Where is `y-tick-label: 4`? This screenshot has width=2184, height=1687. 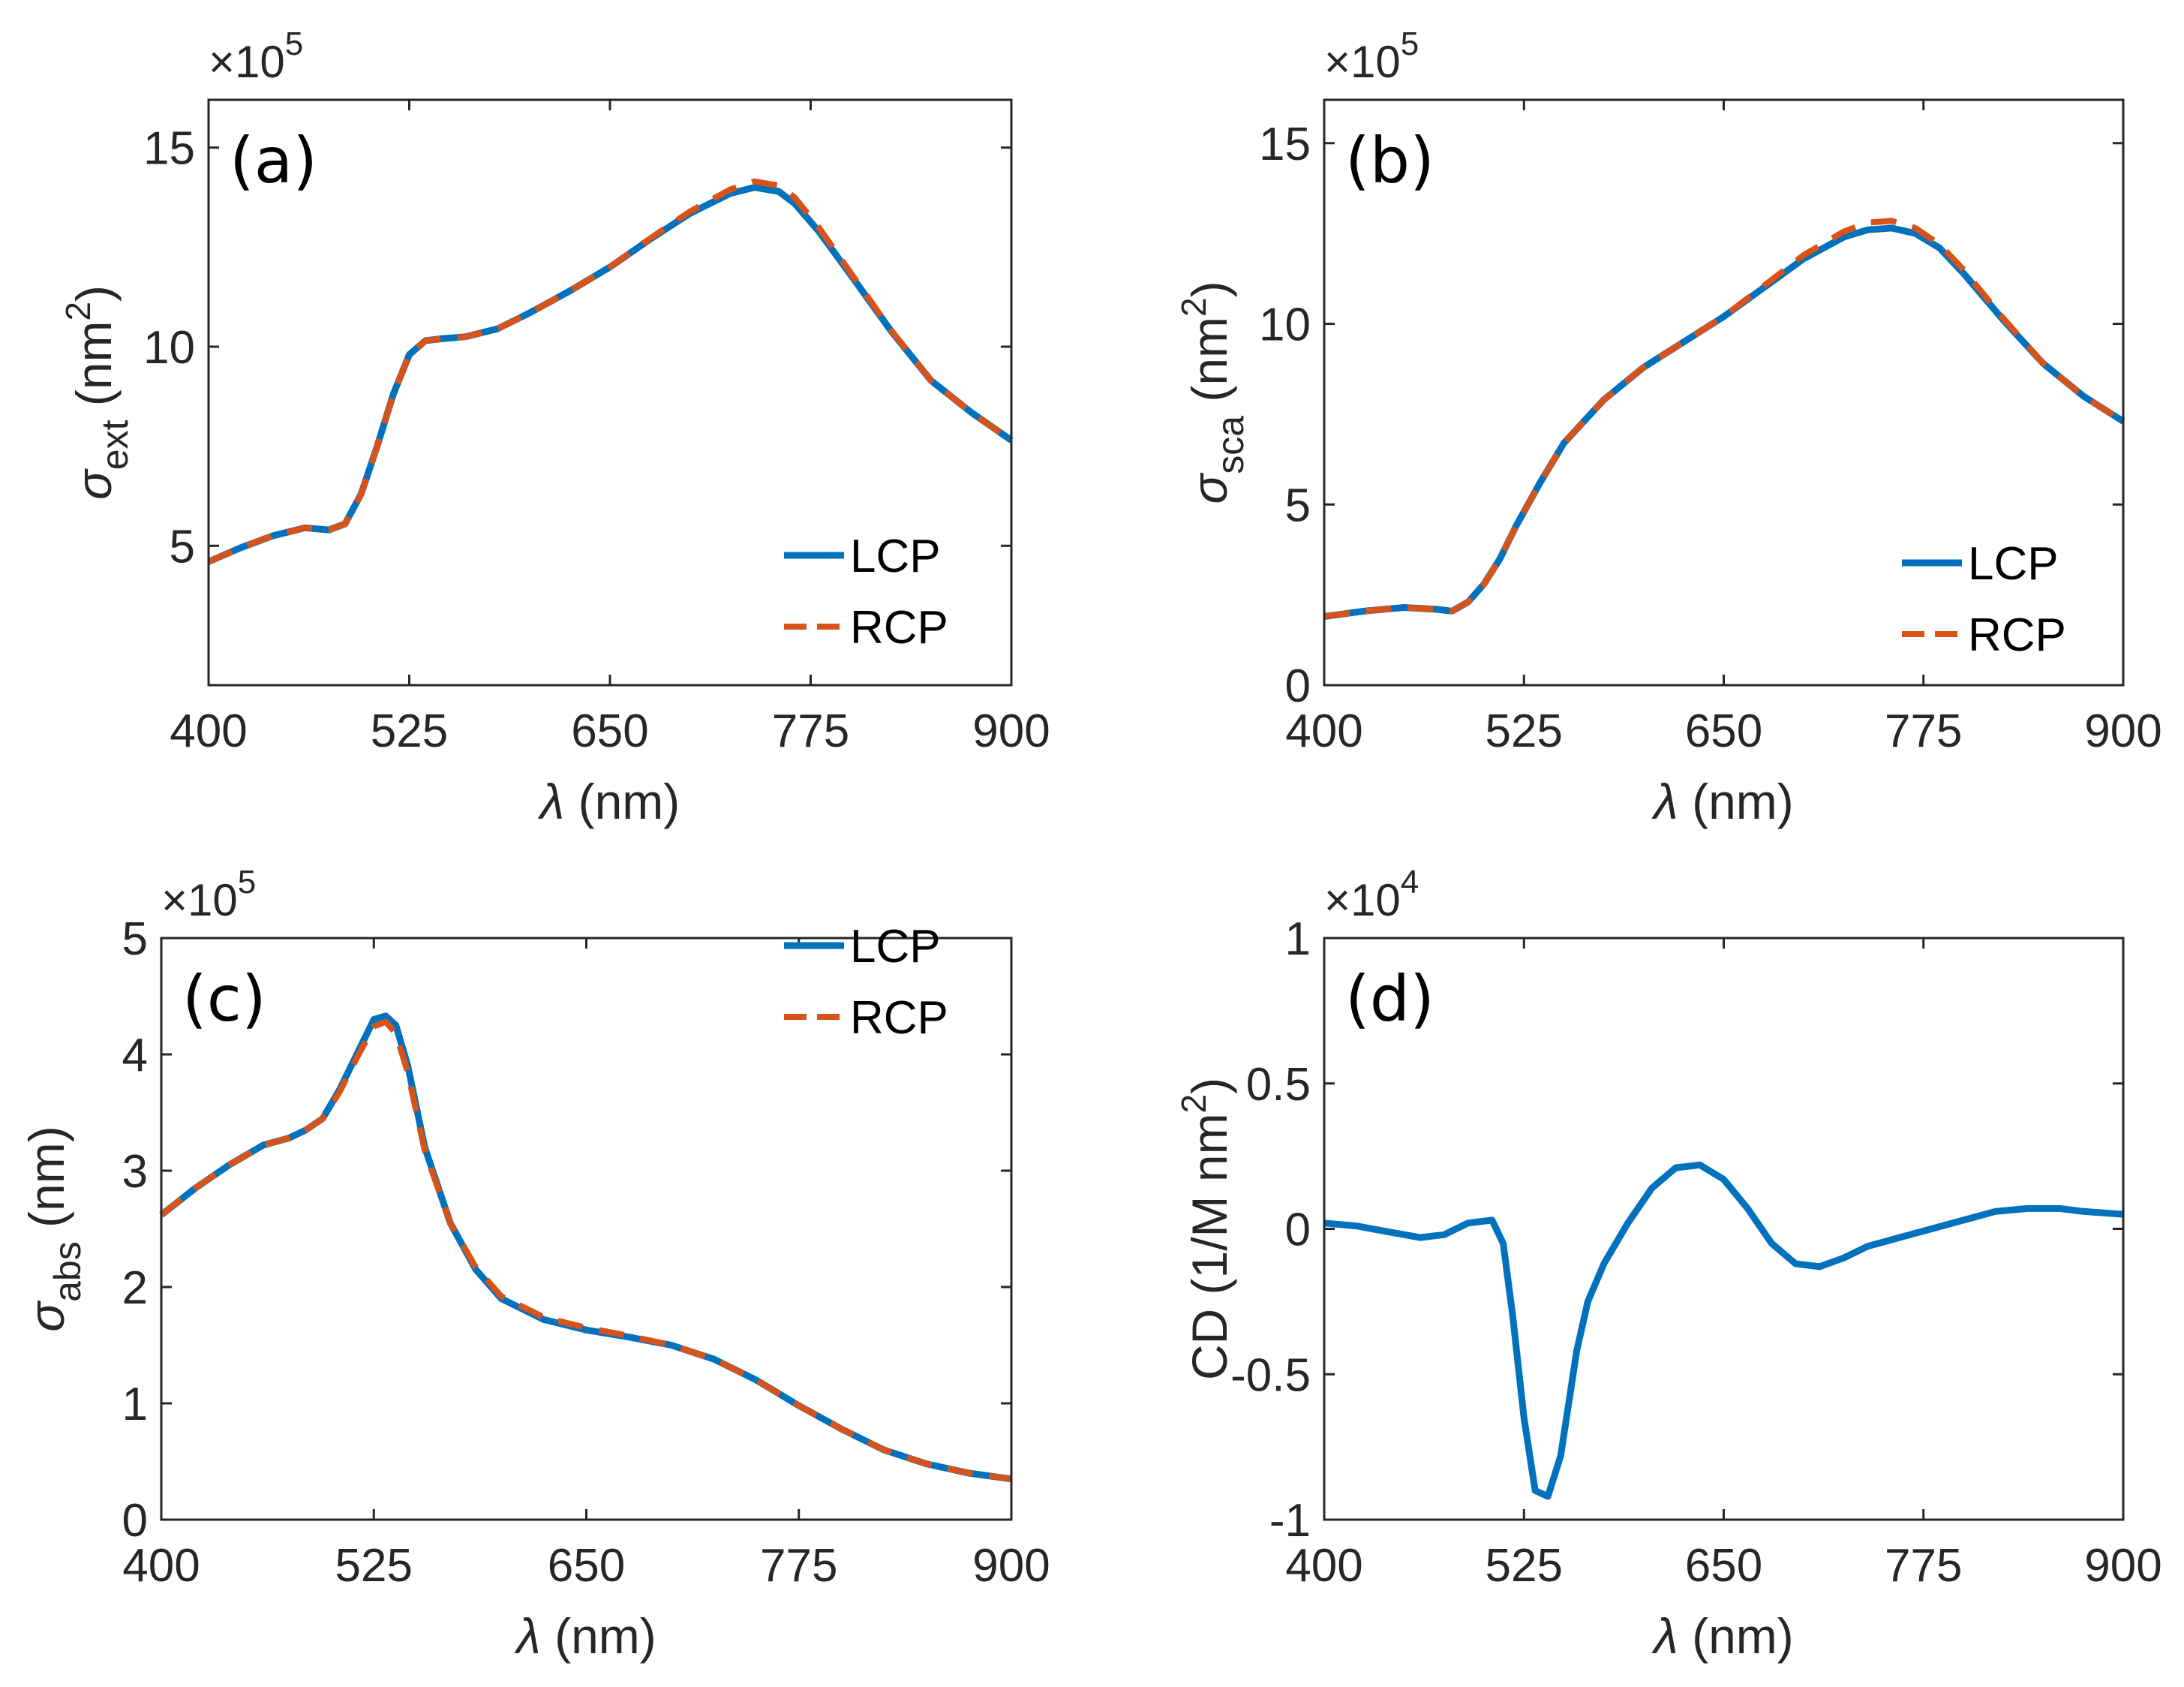
y-tick-label: 4 is located at coordinates (135, 1055).